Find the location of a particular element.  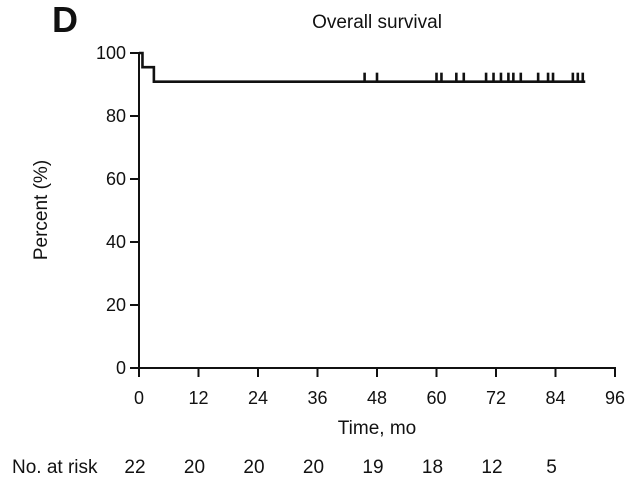

at-risk-count: 19 is located at coordinates (372, 467).